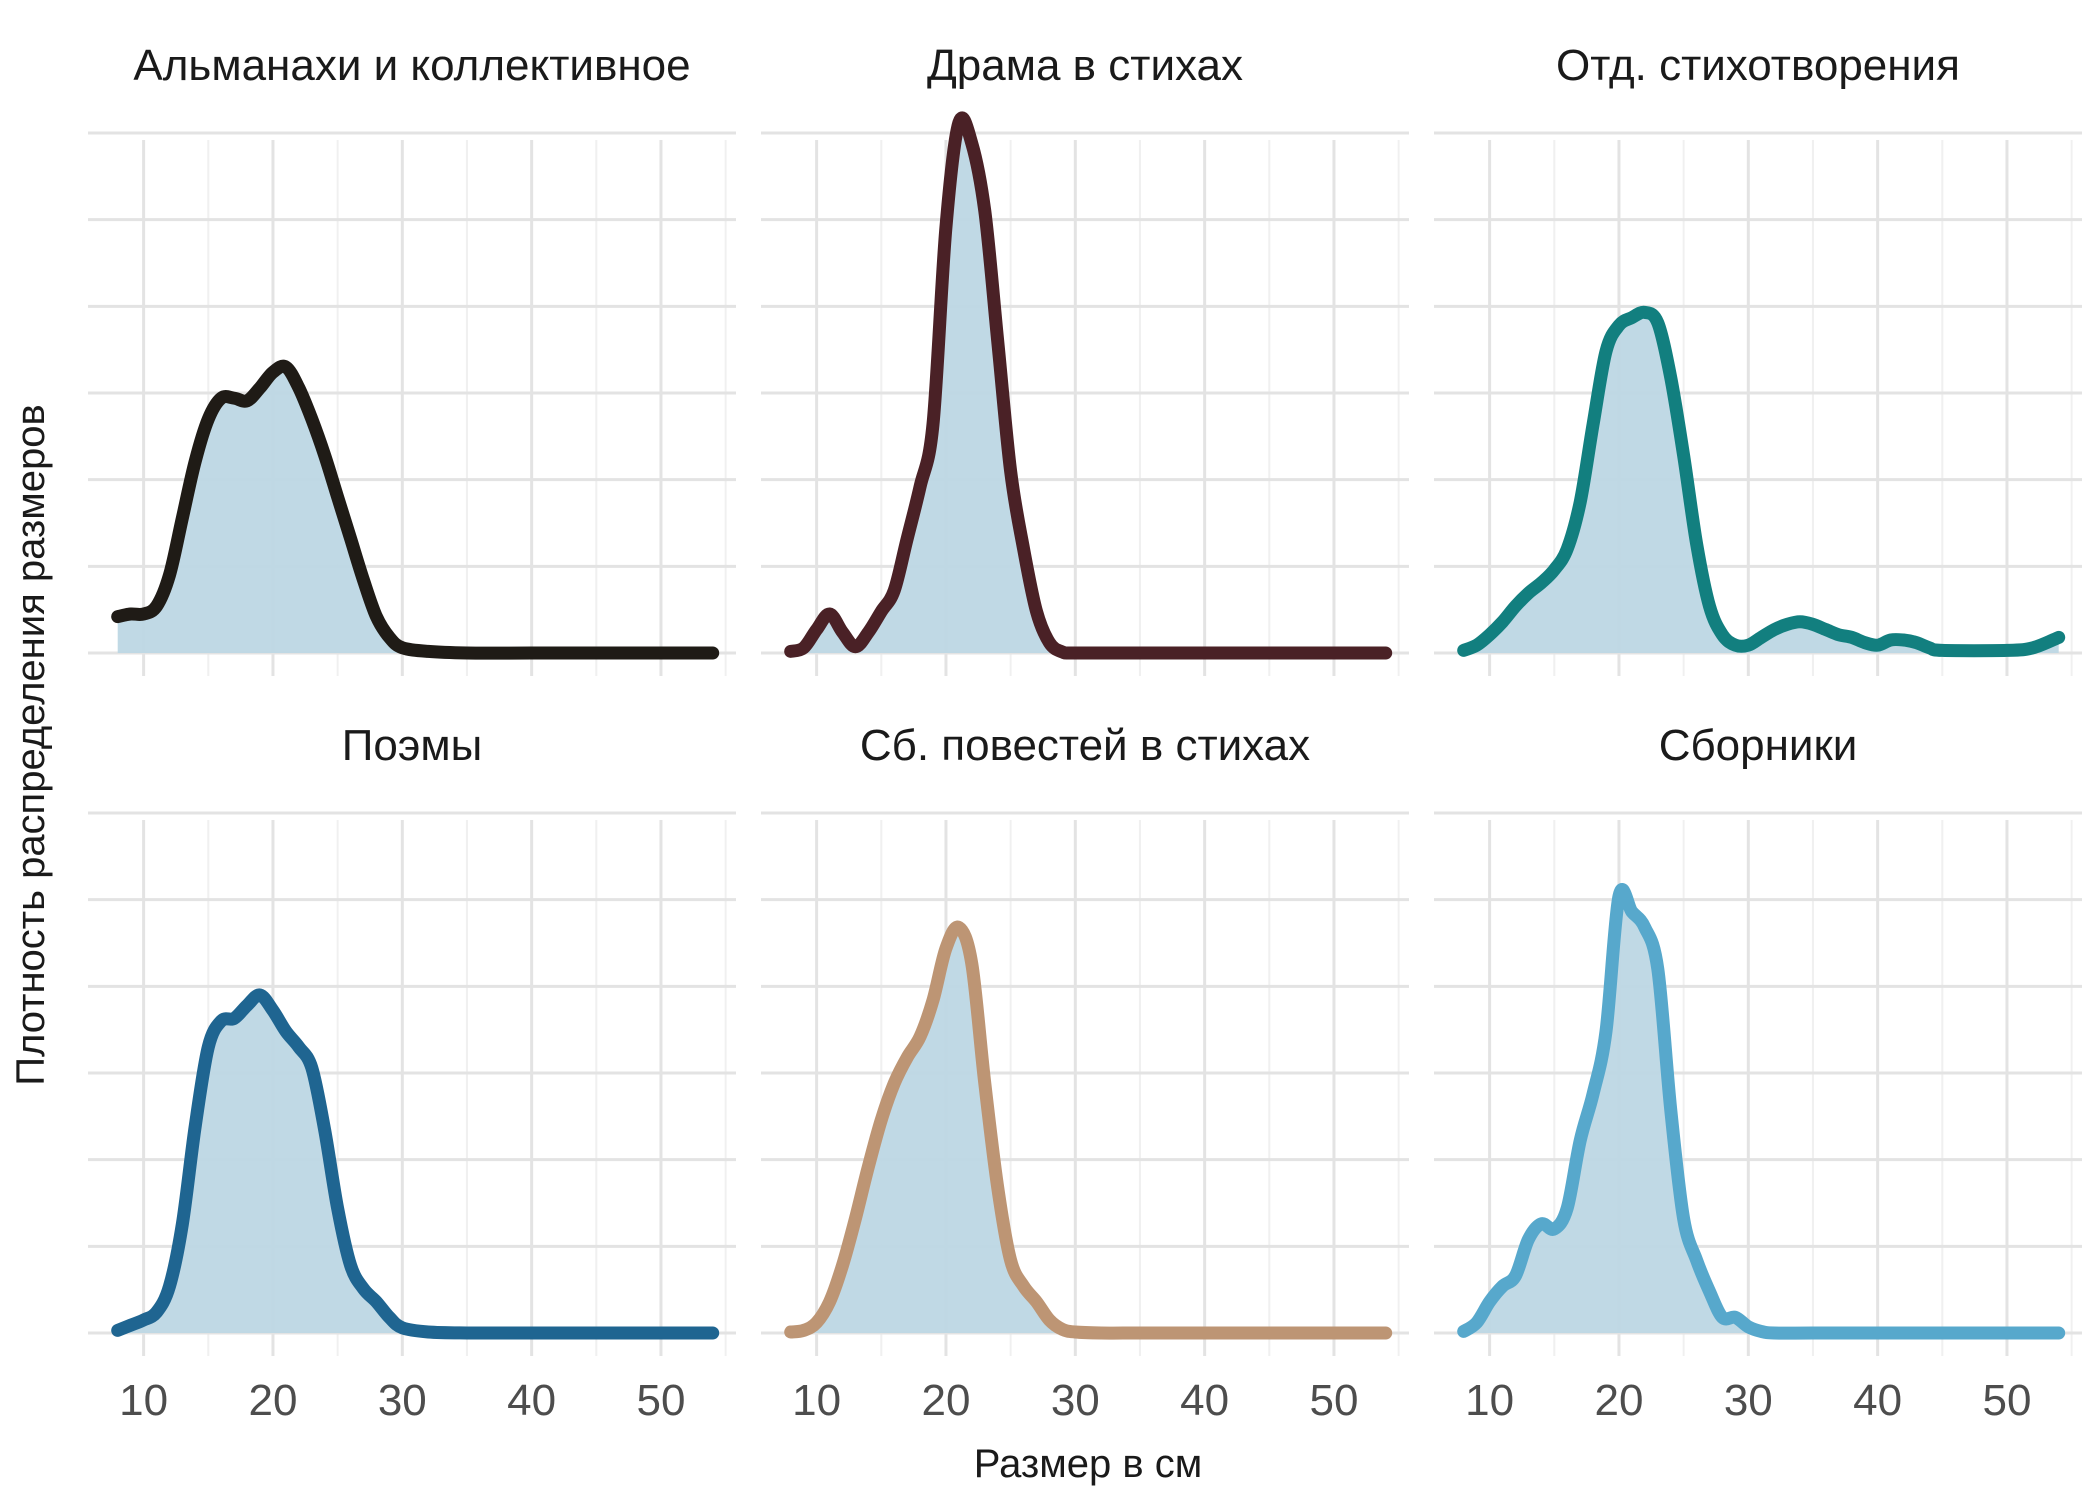 Image resolution: width=2100 pixels, height=1500 pixels. I want to click on y-axis-title: Плотность распределения размеров, so click(31, 745).